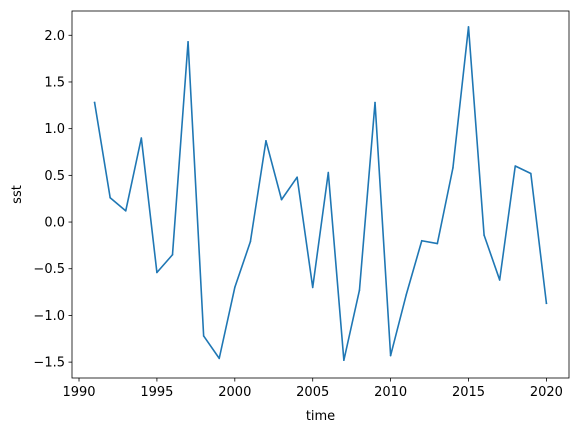 The width and height of the screenshot is (579, 432). Describe the element at coordinates (390, 392) in the screenshot. I see `x-tick-label: 2010` at that location.